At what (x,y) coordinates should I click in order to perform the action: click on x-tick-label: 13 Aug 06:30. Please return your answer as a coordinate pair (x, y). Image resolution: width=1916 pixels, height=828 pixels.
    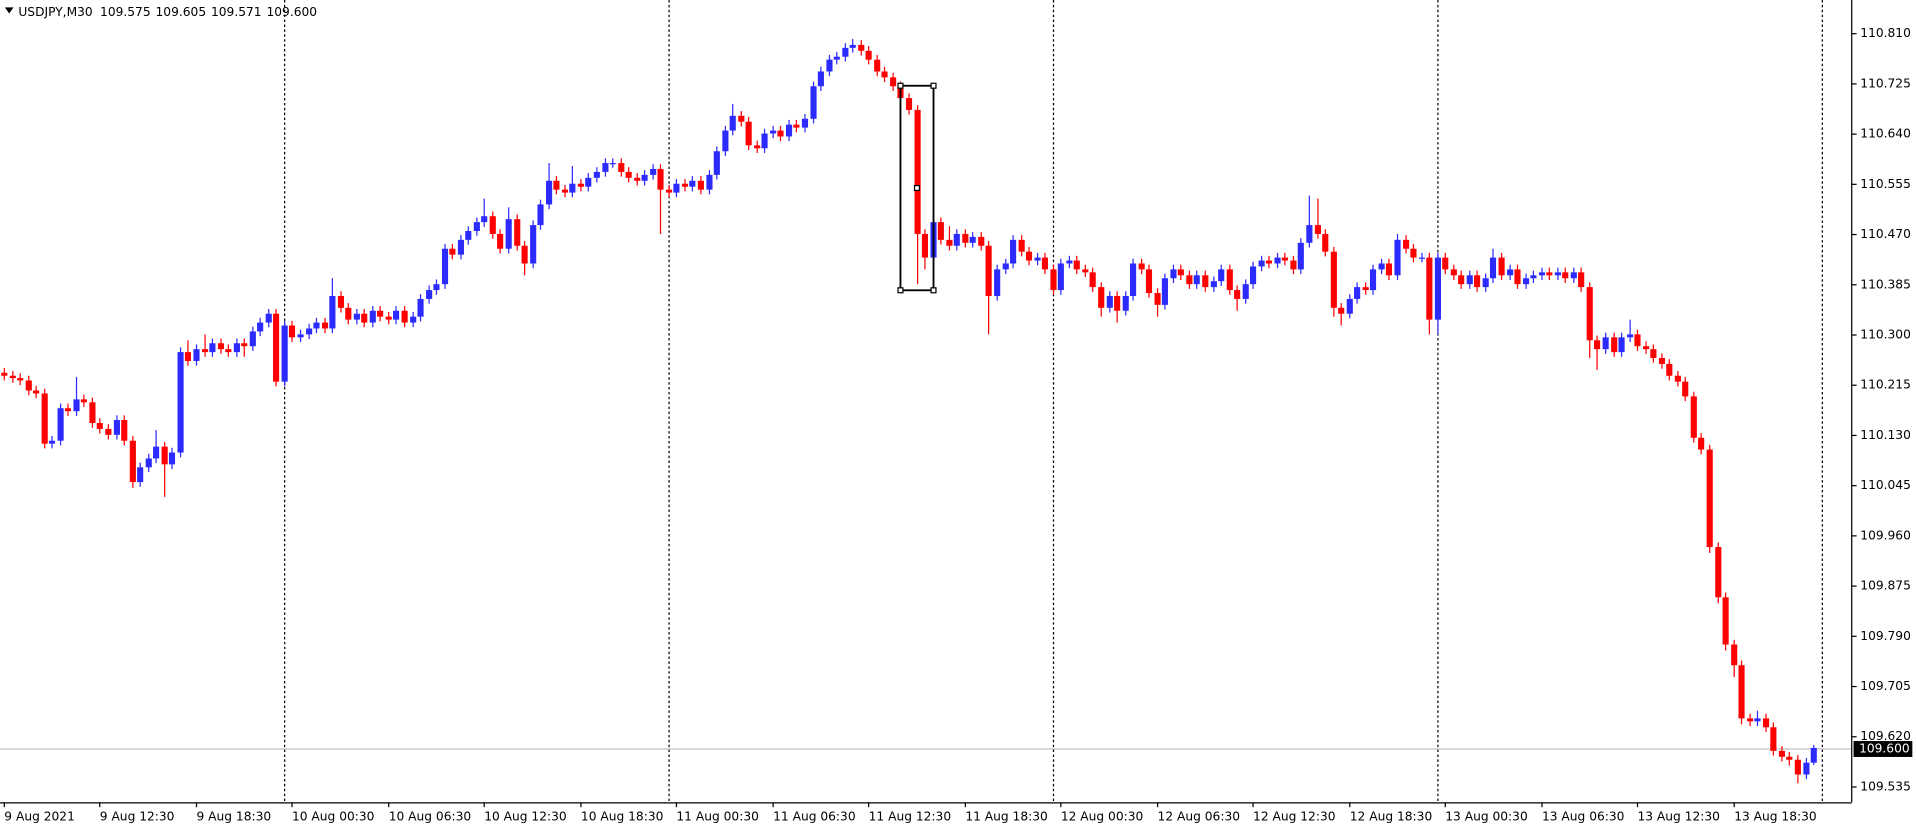
    Looking at the image, I should click on (1583, 816).